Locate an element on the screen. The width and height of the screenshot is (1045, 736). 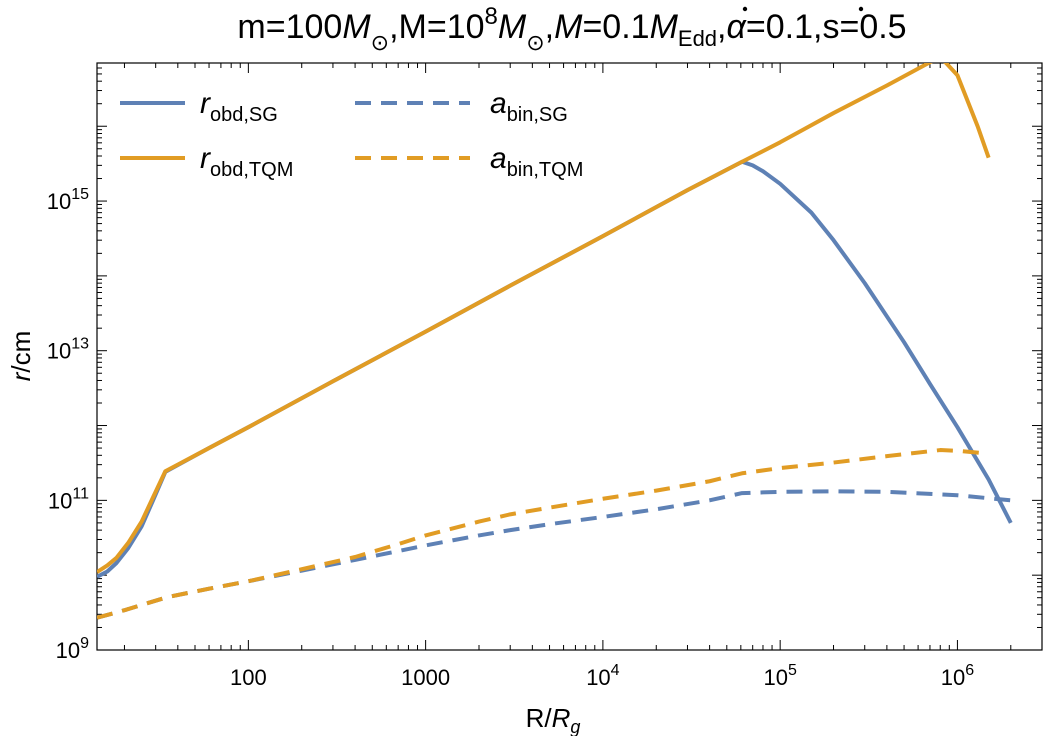
x-tick-label: 10⁴ is located at coordinates (602, 676).